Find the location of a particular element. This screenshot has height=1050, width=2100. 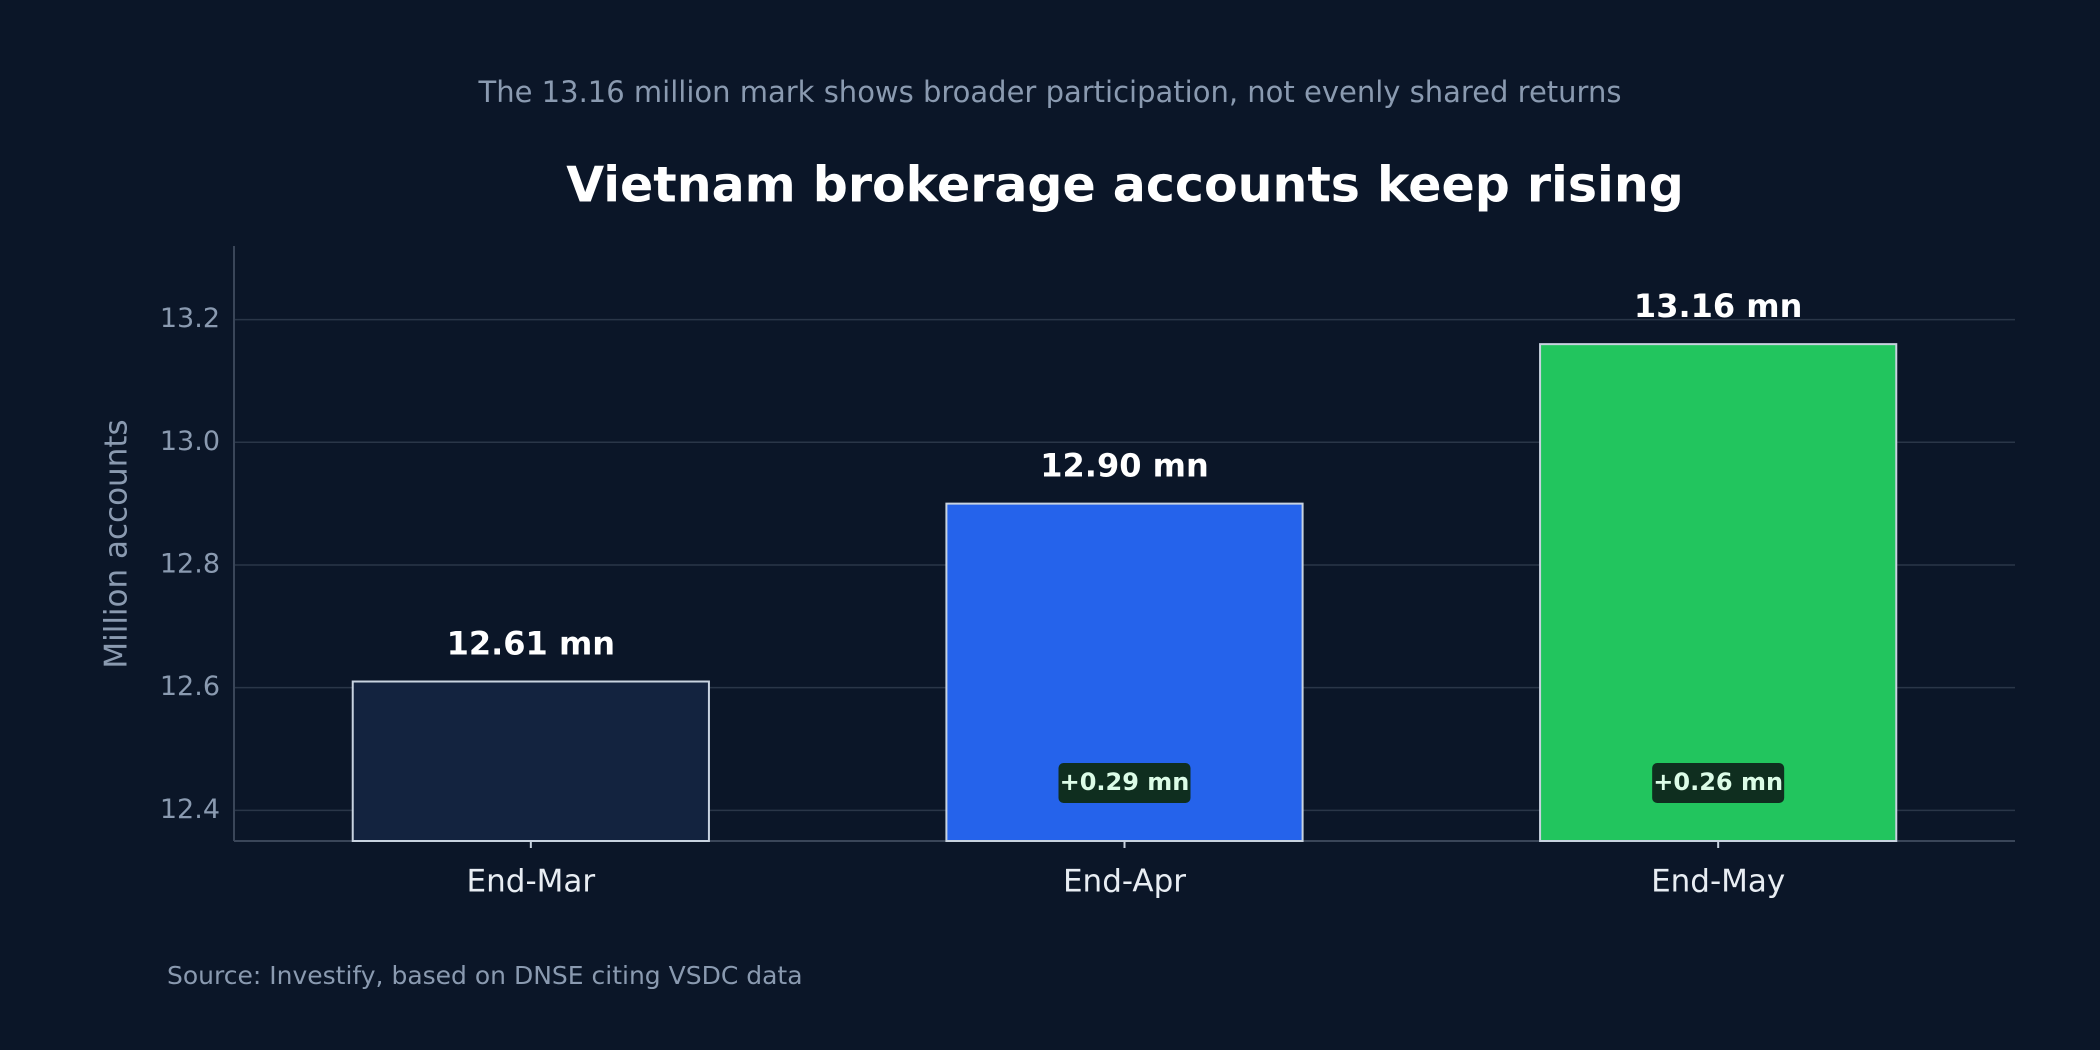

y-tick-label: 13.2 is located at coordinates (190, 318).